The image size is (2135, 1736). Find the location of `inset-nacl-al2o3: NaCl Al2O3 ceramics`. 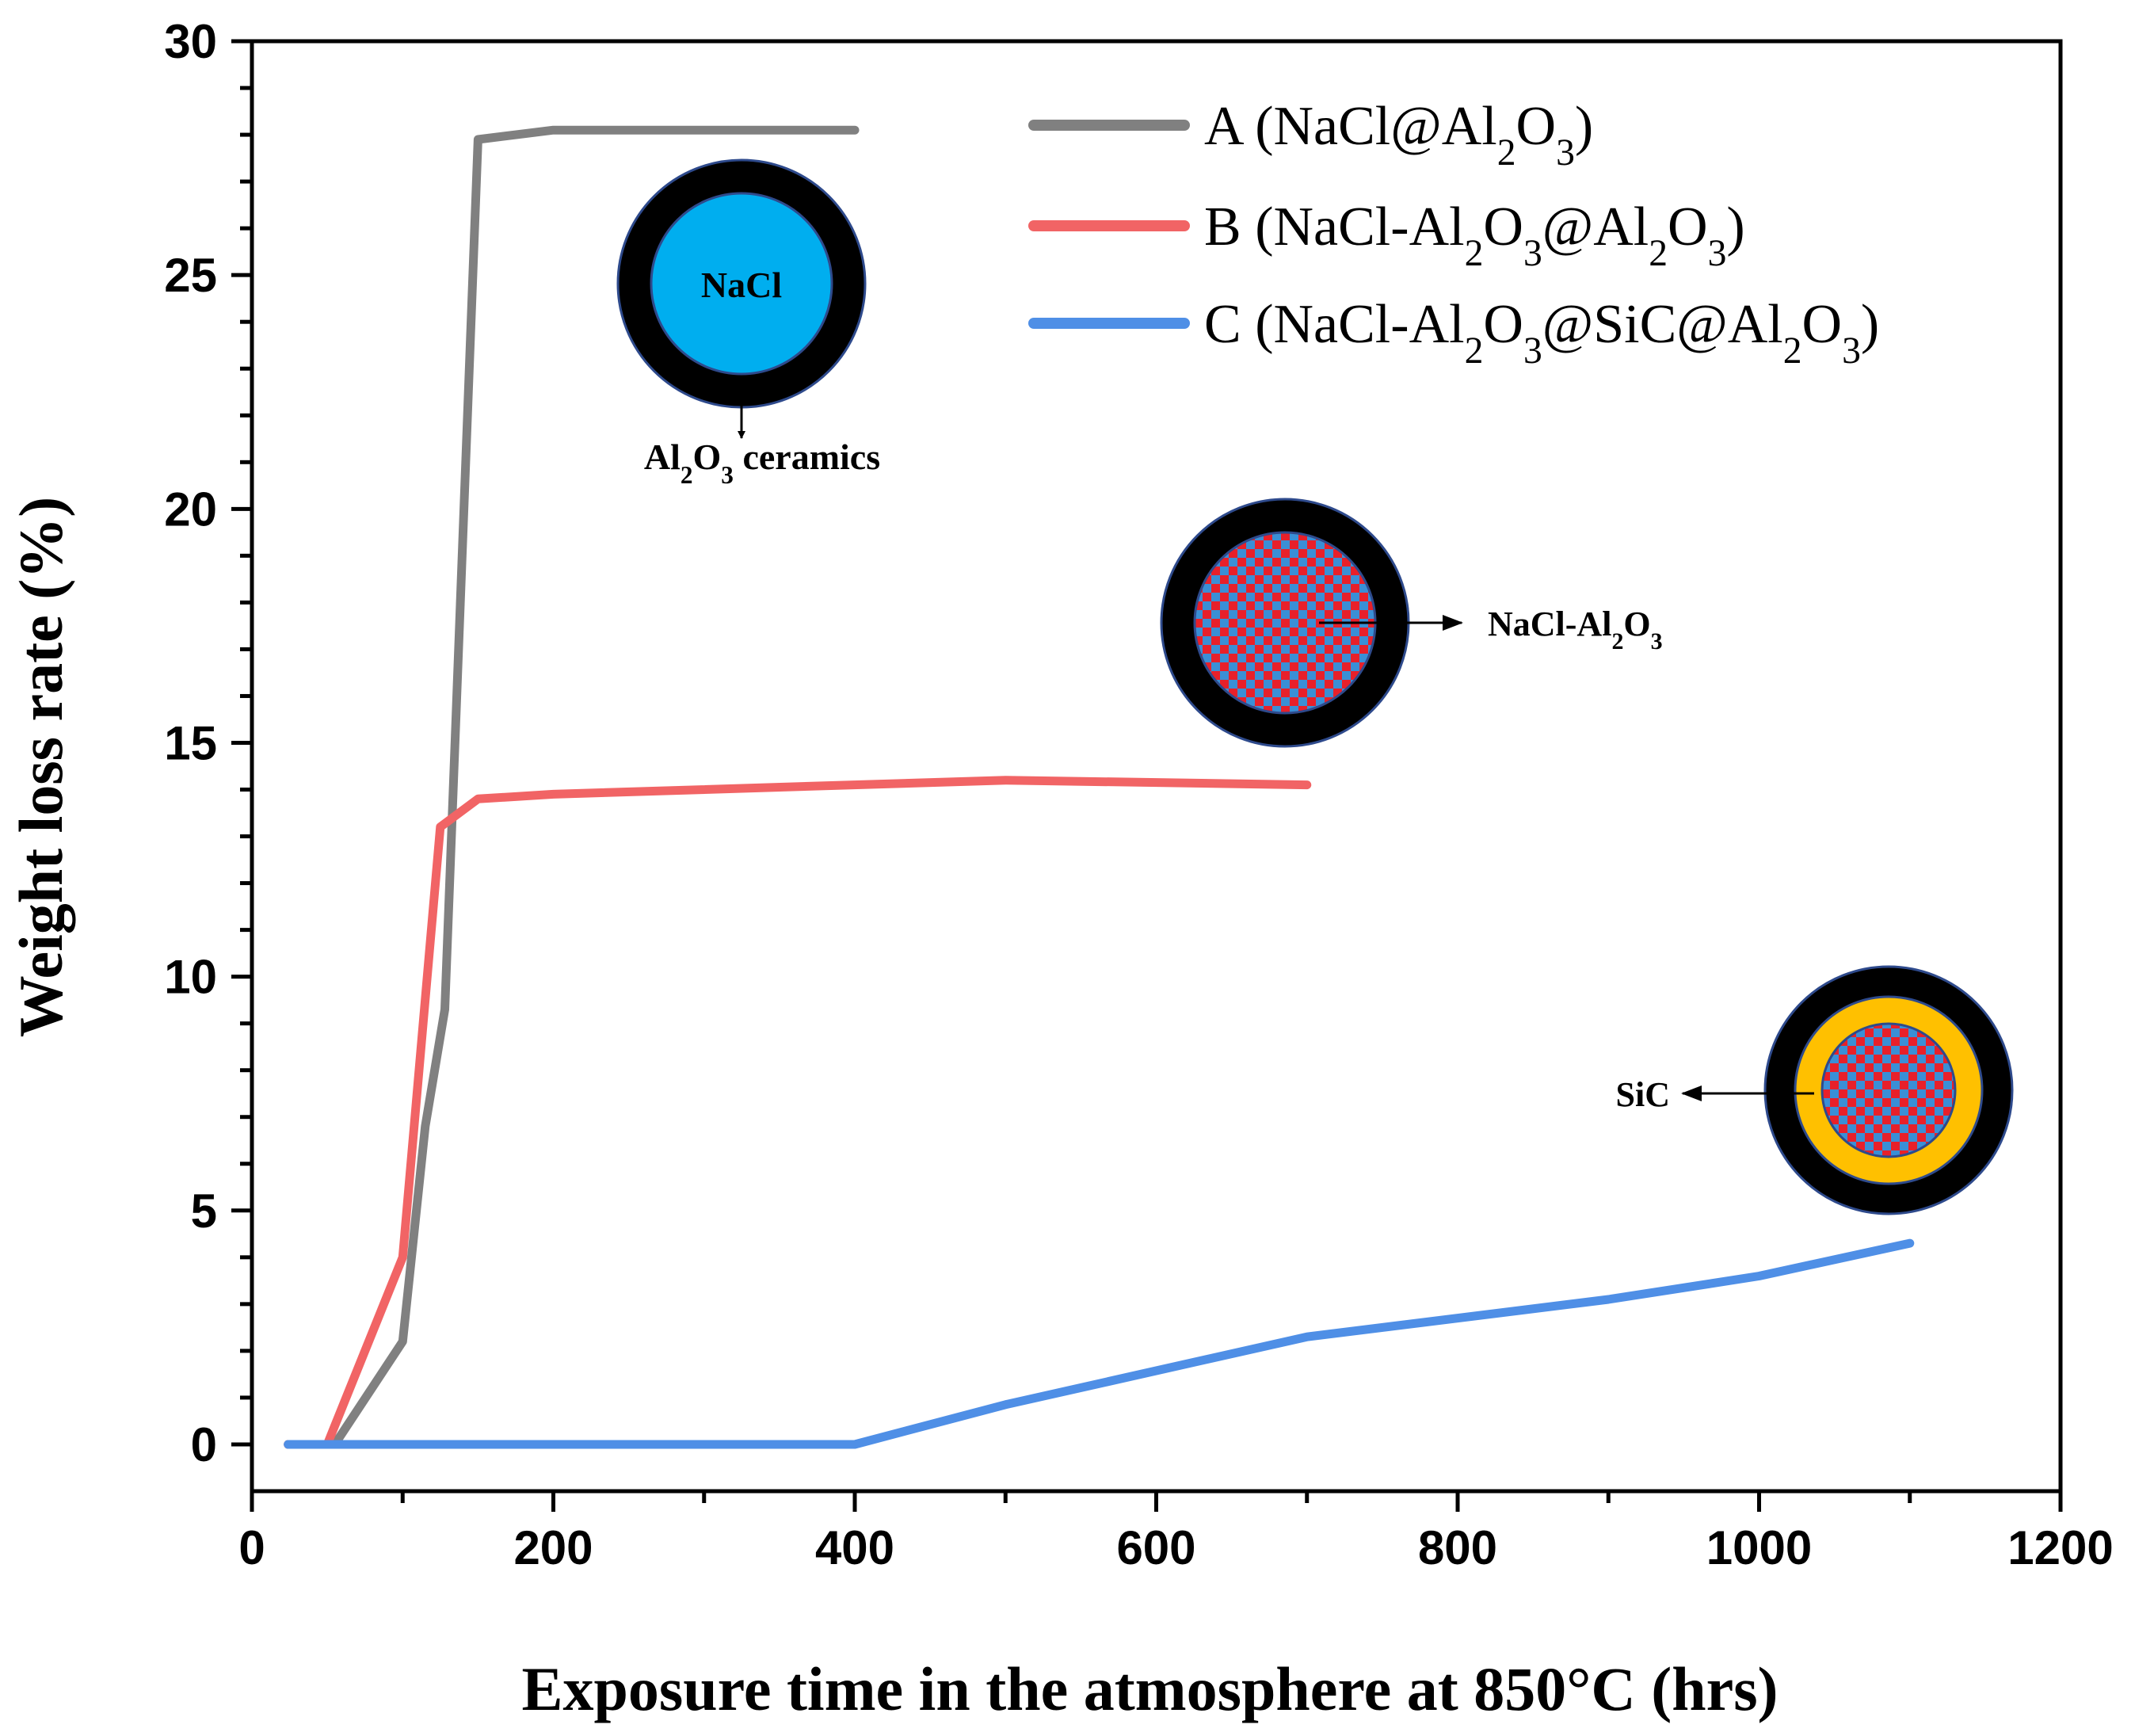

inset-nacl-al2o3: NaCl Al2O3 ceramics is located at coordinates (748, 323).